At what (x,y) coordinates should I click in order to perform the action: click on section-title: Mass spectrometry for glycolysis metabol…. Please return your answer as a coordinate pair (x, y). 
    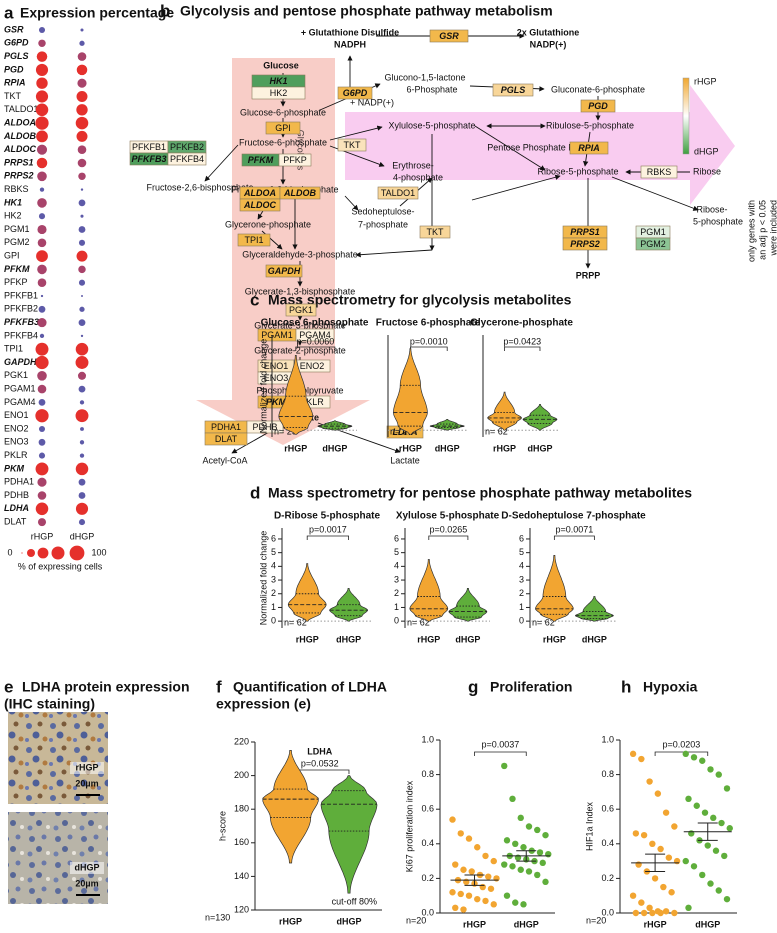
    Looking at the image, I should click on (420, 300).